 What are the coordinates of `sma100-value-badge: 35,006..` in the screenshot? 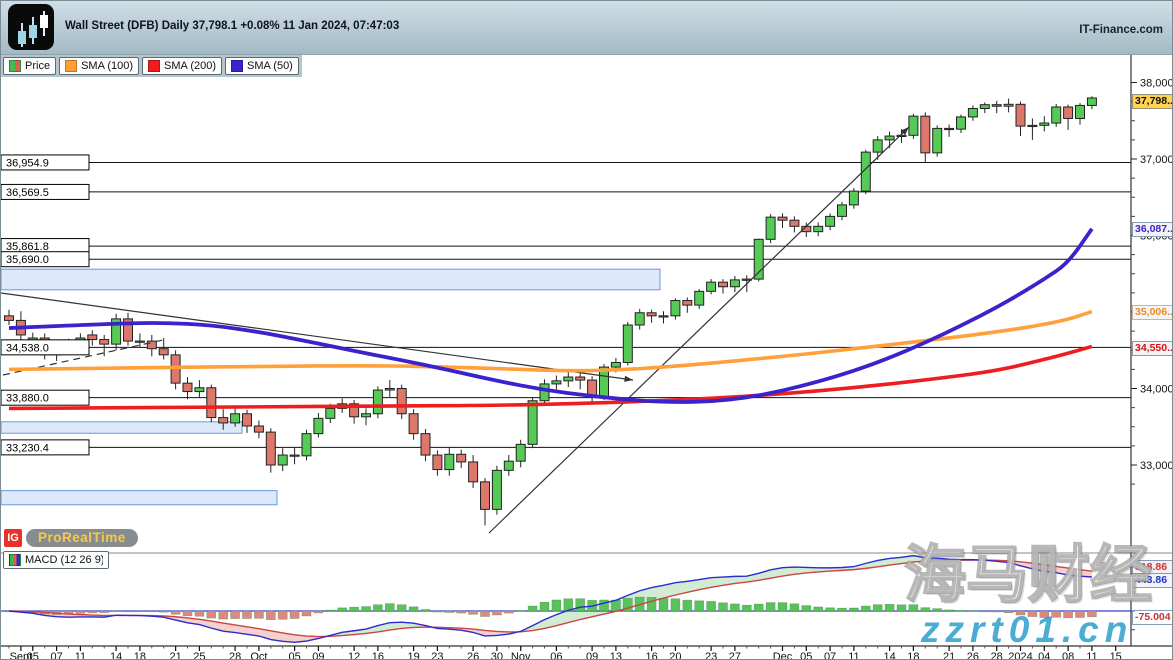 It's located at (1152, 312).